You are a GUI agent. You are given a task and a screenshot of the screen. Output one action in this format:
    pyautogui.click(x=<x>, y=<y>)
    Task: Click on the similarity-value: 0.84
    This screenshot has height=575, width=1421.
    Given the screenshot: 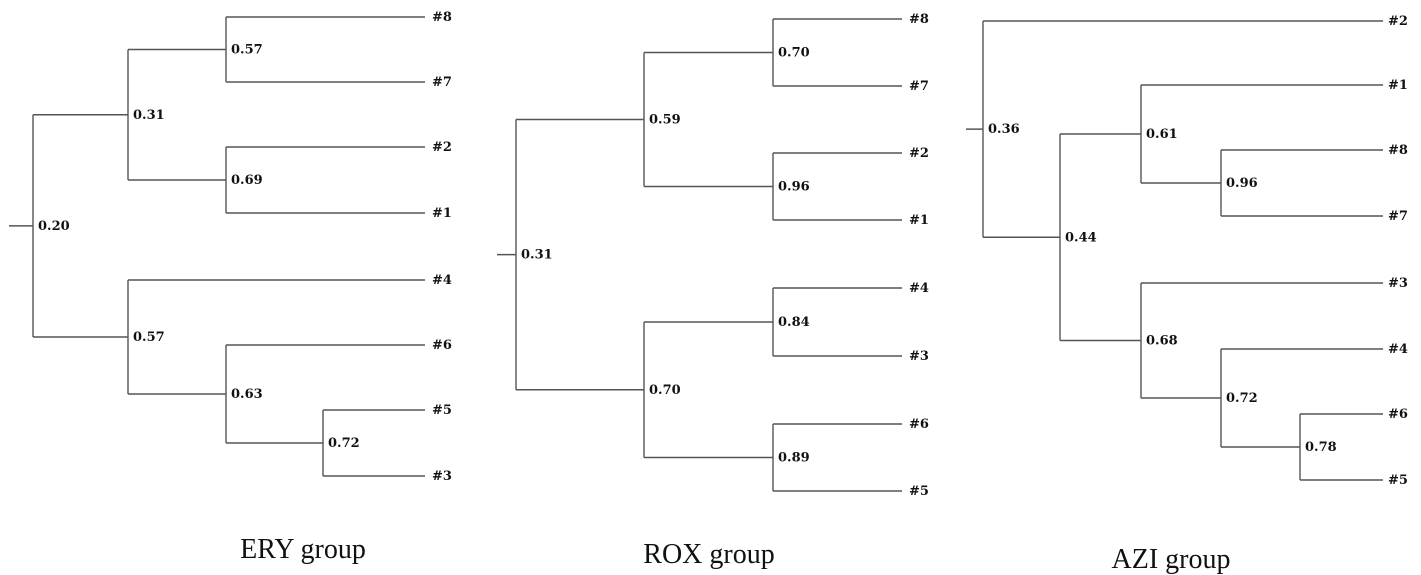 What is the action you would take?
    pyautogui.click(x=794, y=322)
    